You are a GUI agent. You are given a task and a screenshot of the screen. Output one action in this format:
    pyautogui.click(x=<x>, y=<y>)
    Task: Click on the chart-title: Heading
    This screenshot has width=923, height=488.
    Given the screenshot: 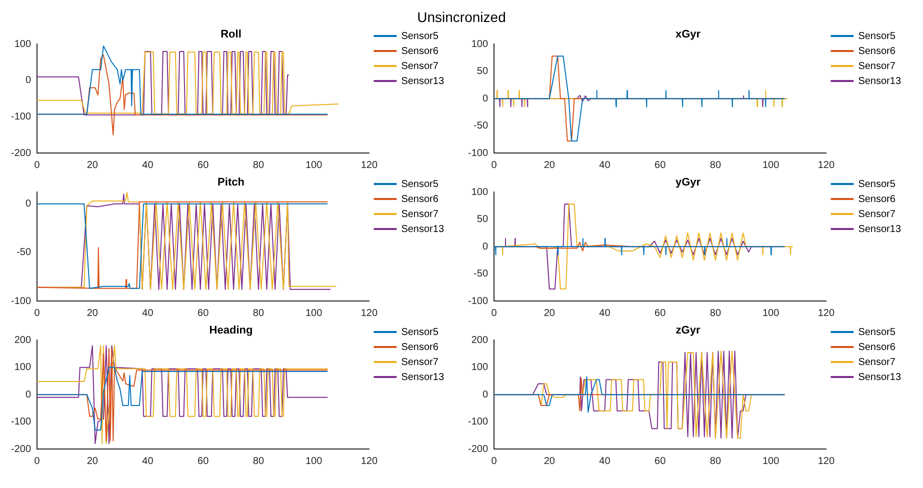 What is the action you would take?
    pyautogui.click(x=231, y=330)
    